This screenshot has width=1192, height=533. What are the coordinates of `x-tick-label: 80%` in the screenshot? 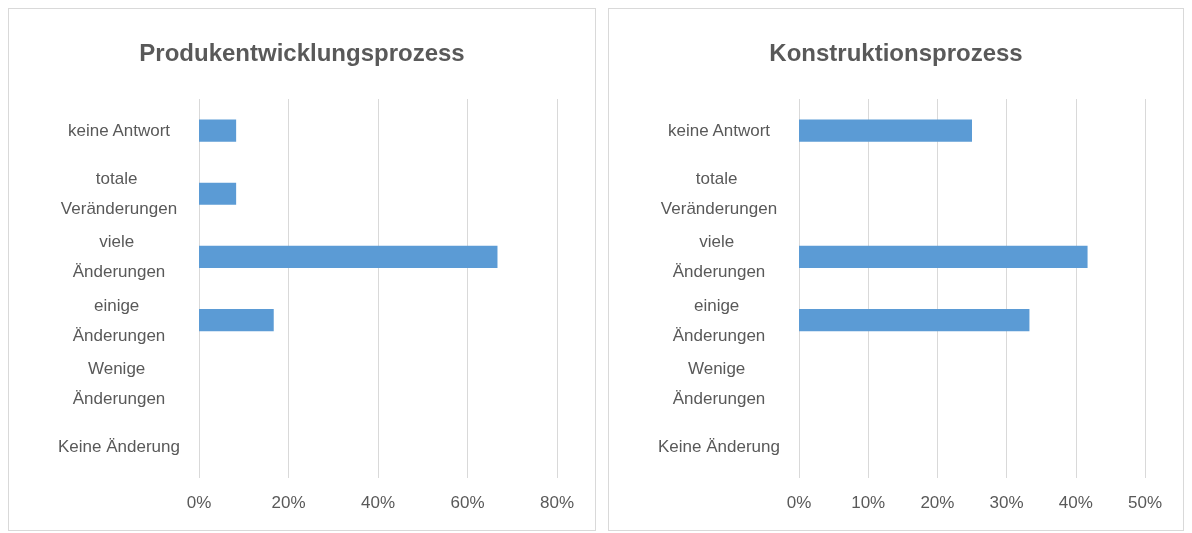 It's located at (557, 502).